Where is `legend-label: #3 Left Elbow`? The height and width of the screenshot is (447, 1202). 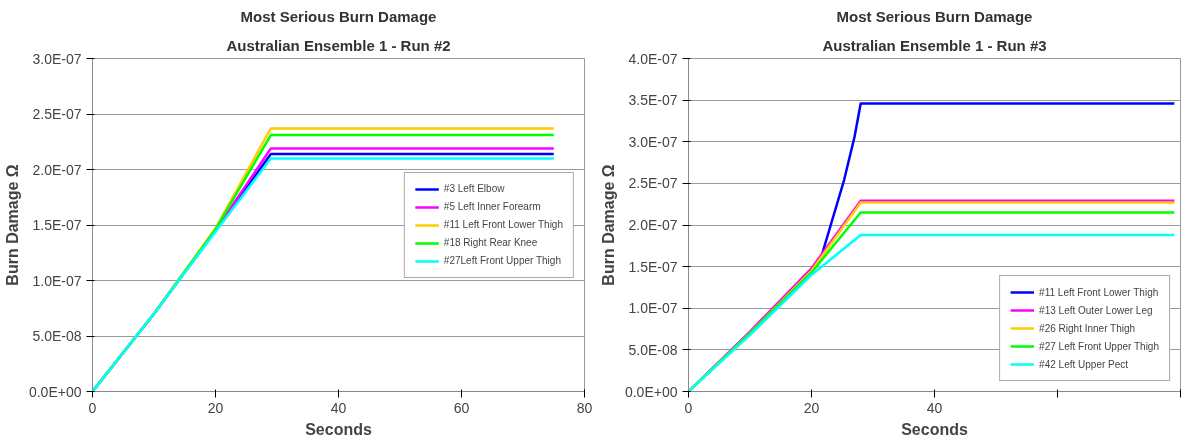
legend-label: #3 Left Elbow is located at coordinates (474, 188).